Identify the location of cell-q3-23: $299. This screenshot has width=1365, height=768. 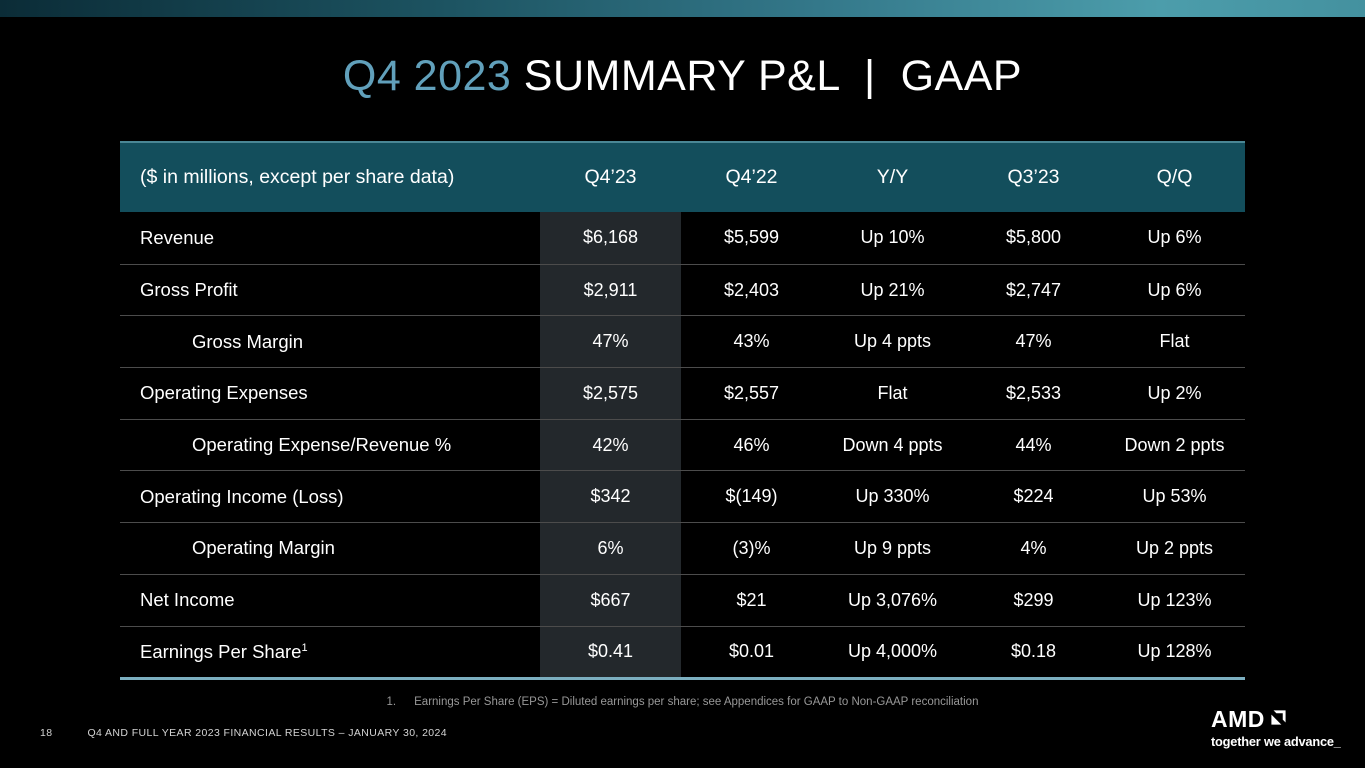
(1033, 599).